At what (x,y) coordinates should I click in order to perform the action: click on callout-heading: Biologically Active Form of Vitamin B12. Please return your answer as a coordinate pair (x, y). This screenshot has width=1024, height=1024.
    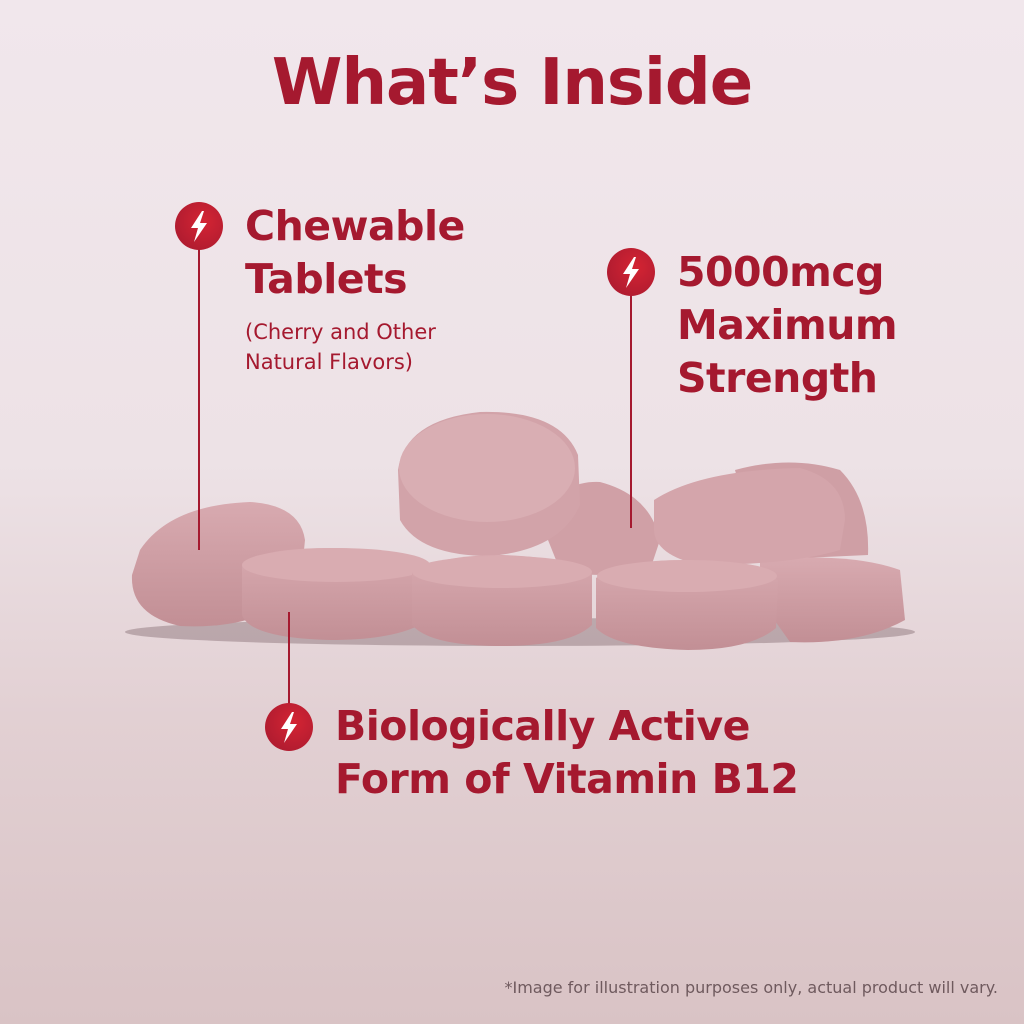
    Looking at the image, I should click on (567, 753).